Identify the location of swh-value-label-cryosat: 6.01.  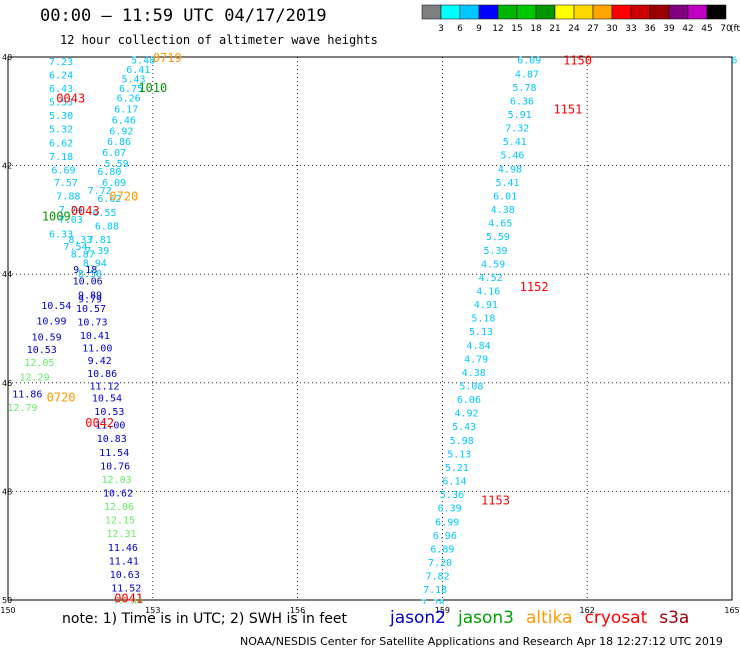
(505, 196).